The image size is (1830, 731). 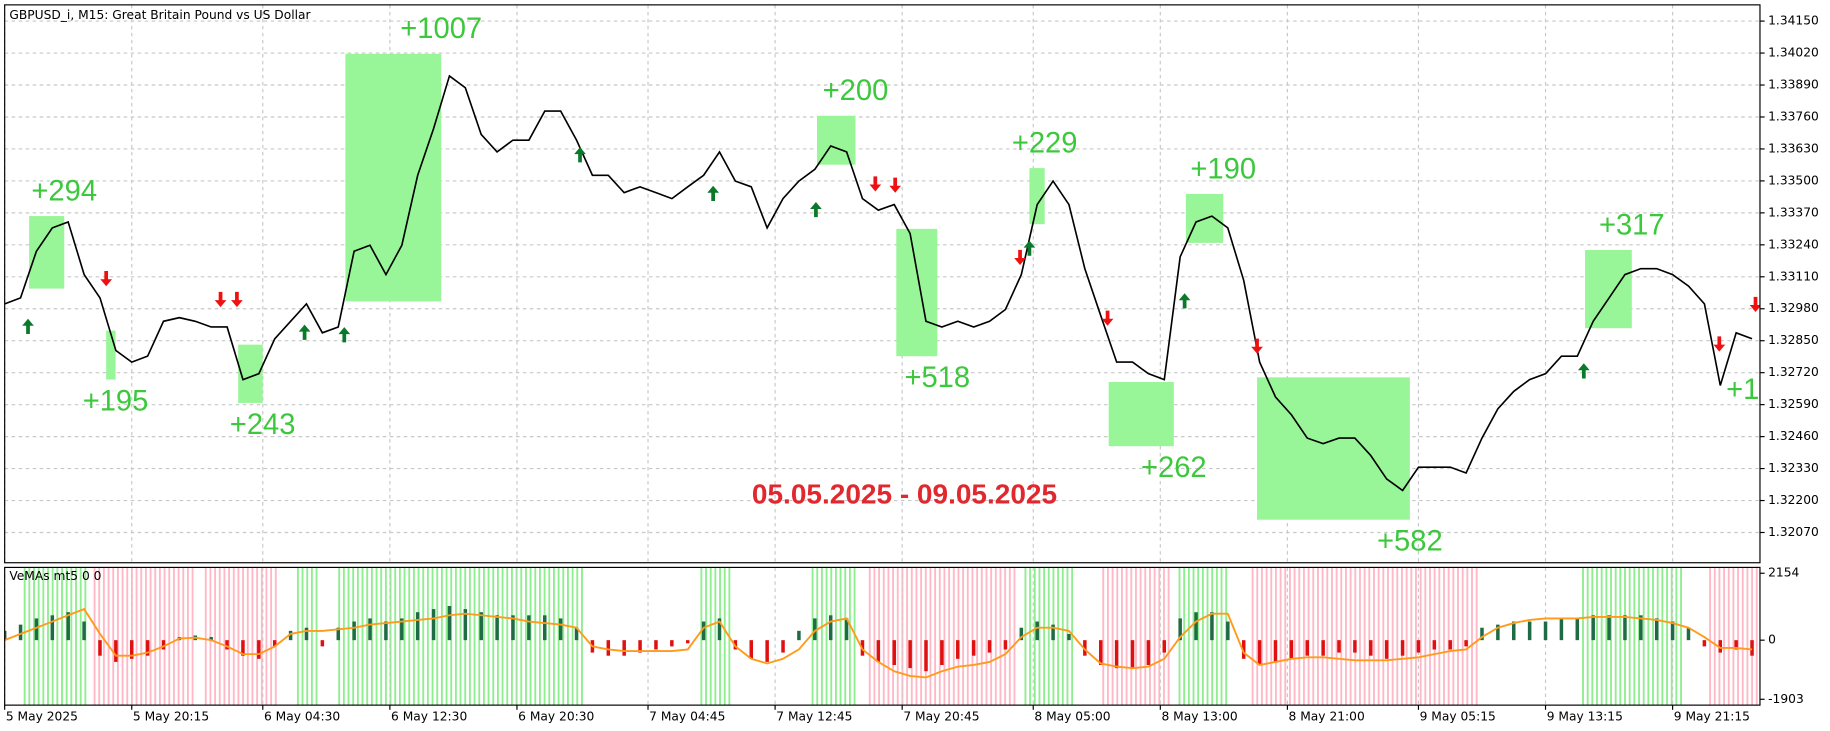 What do you see at coordinates (47, 252) in the screenshot?
I see `trade-box` at bounding box center [47, 252].